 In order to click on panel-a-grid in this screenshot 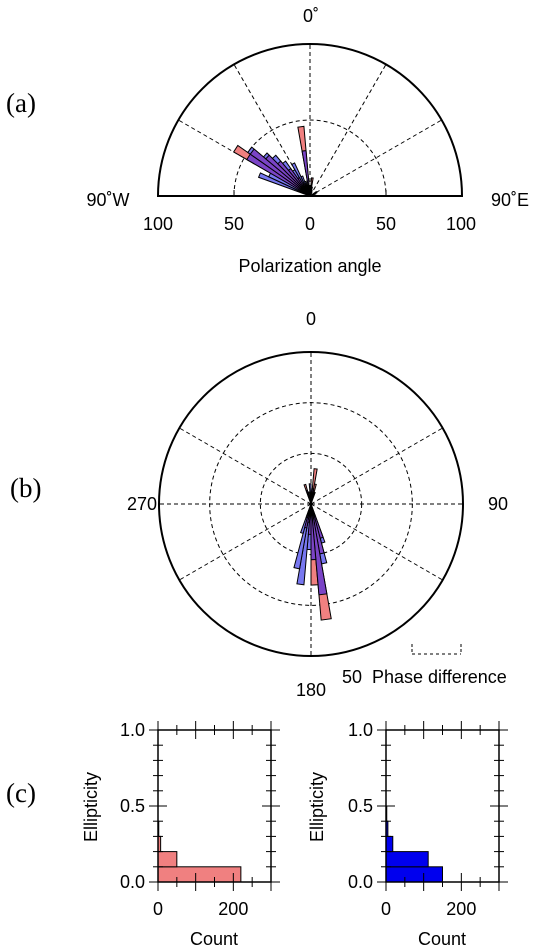, I will do `click(310, 120)`.